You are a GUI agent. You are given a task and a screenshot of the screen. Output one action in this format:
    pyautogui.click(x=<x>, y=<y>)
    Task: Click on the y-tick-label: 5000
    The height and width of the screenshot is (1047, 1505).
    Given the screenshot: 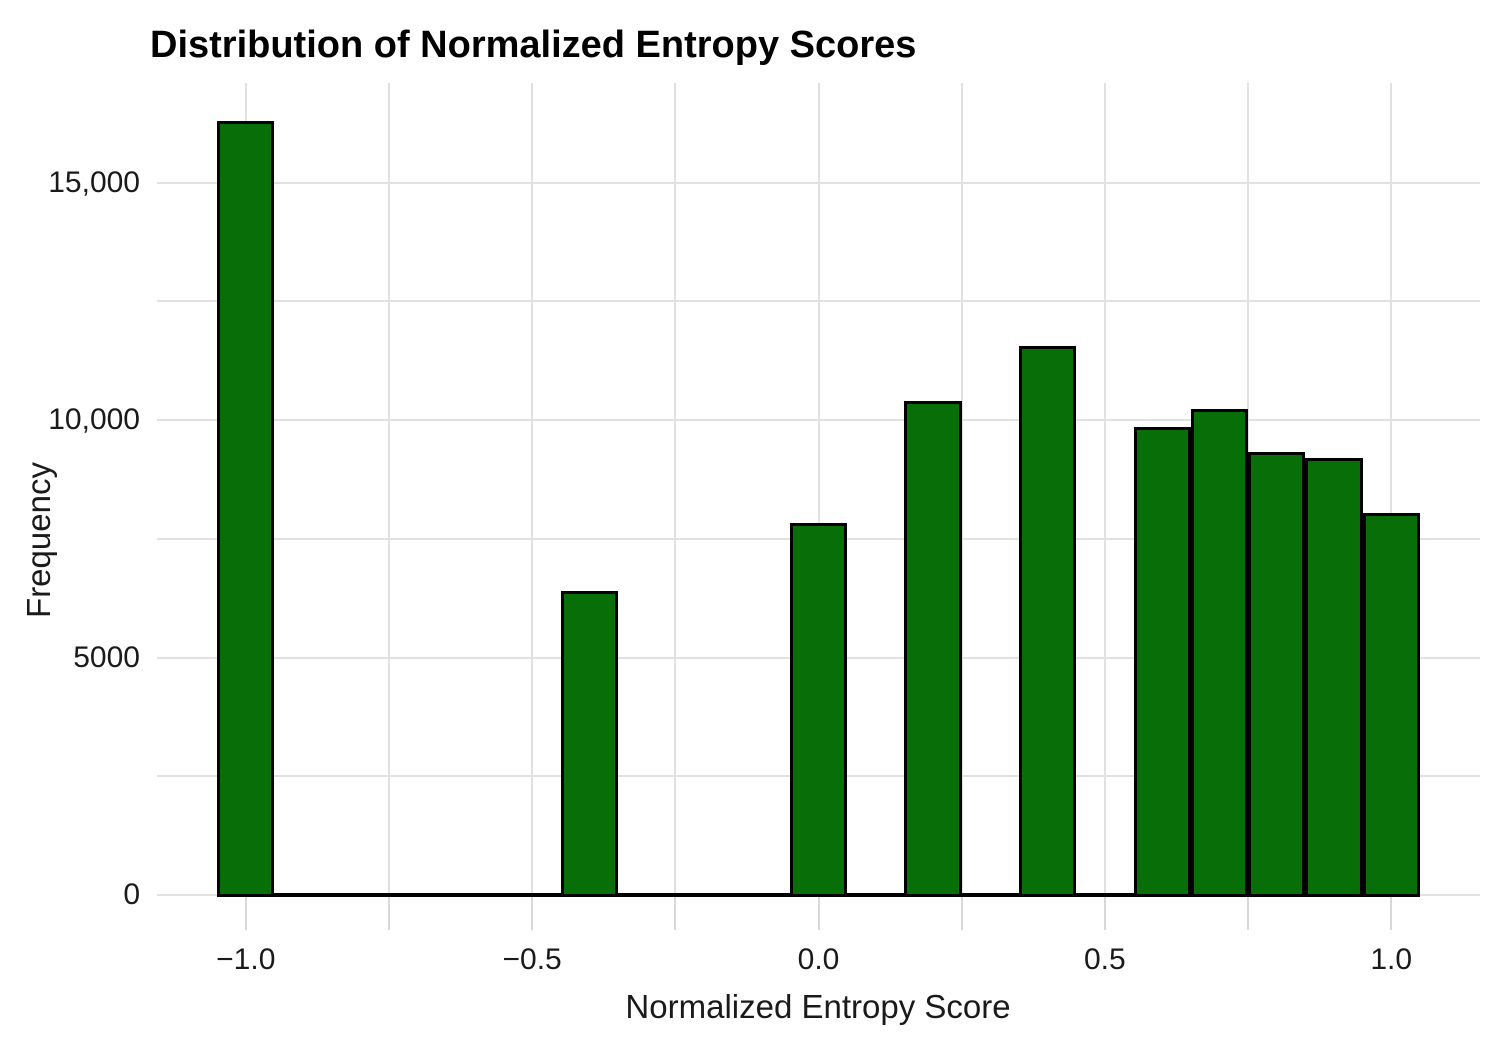 What is the action you would take?
    pyautogui.click(x=106, y=657)
    